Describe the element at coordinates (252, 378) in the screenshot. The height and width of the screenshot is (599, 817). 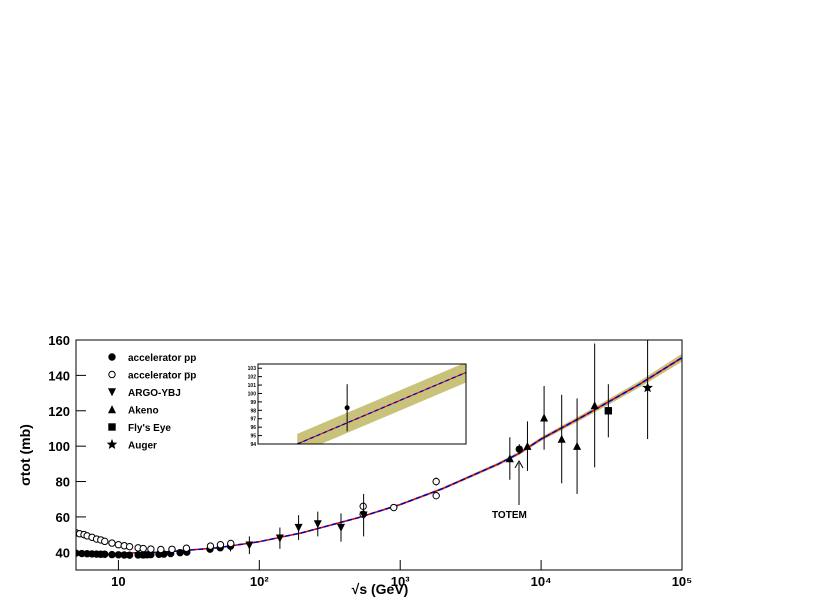
I see `inset-y-tick-label: 102` at that location.